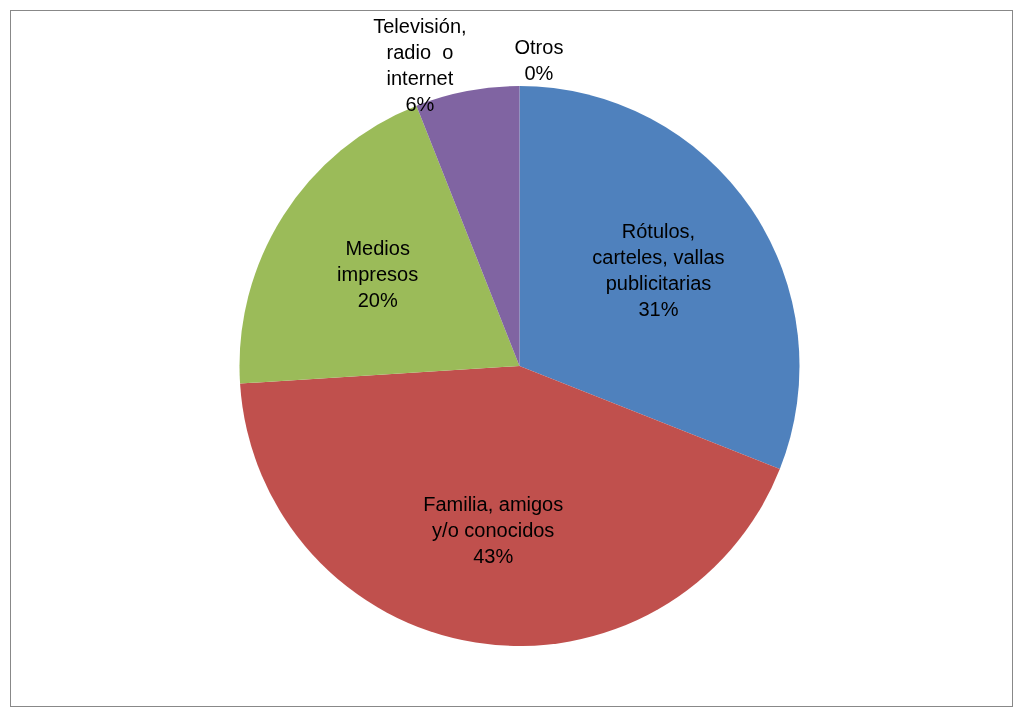 The height and width of the screenshot is (711, 1021). I want to click on slice-label: Rótulos, carteles, vallas publicitarias, so click(658, 257).